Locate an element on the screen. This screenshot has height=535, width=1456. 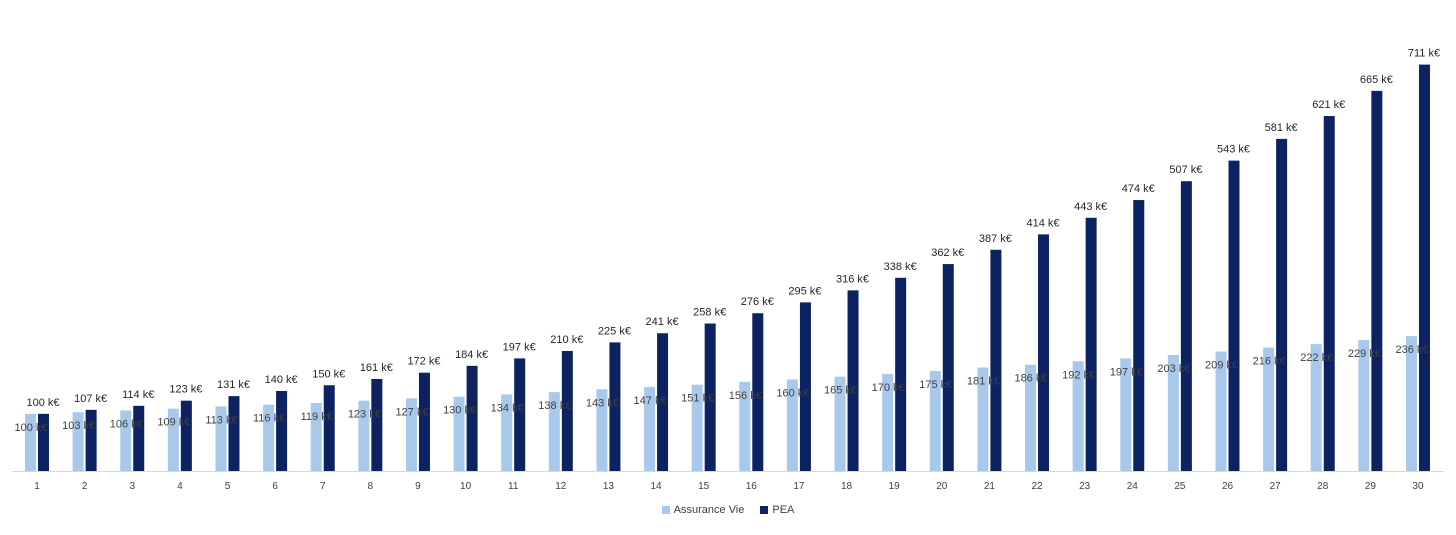
data-label-assurance-vie: 103 k€ is located at coordinates (78, 426).